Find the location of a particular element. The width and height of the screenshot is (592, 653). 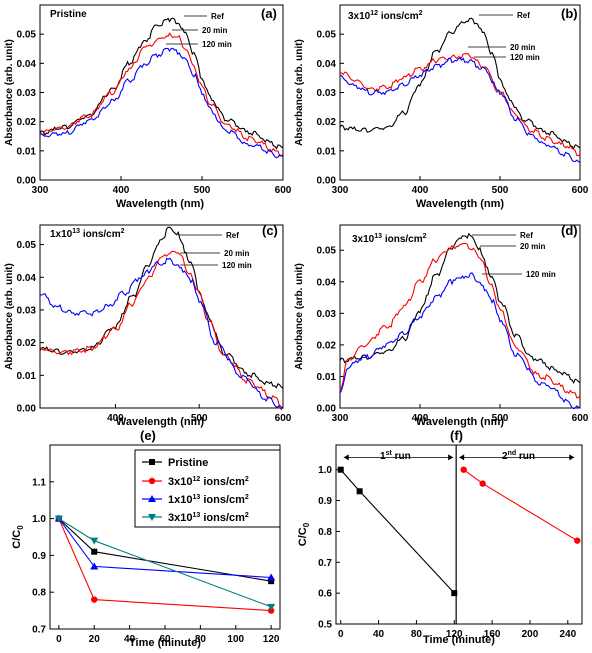

panel-b-ytick-label: 0.05 is located at coordinates (327, 35).